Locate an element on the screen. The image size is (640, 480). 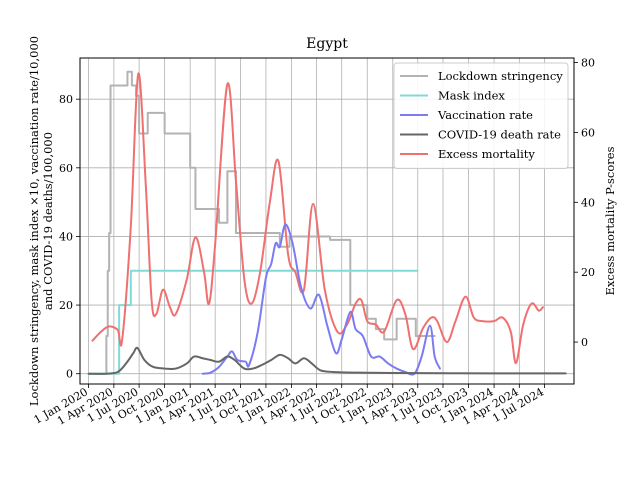
y-right-tick-label: 80 is located at coordinates (588, 63).